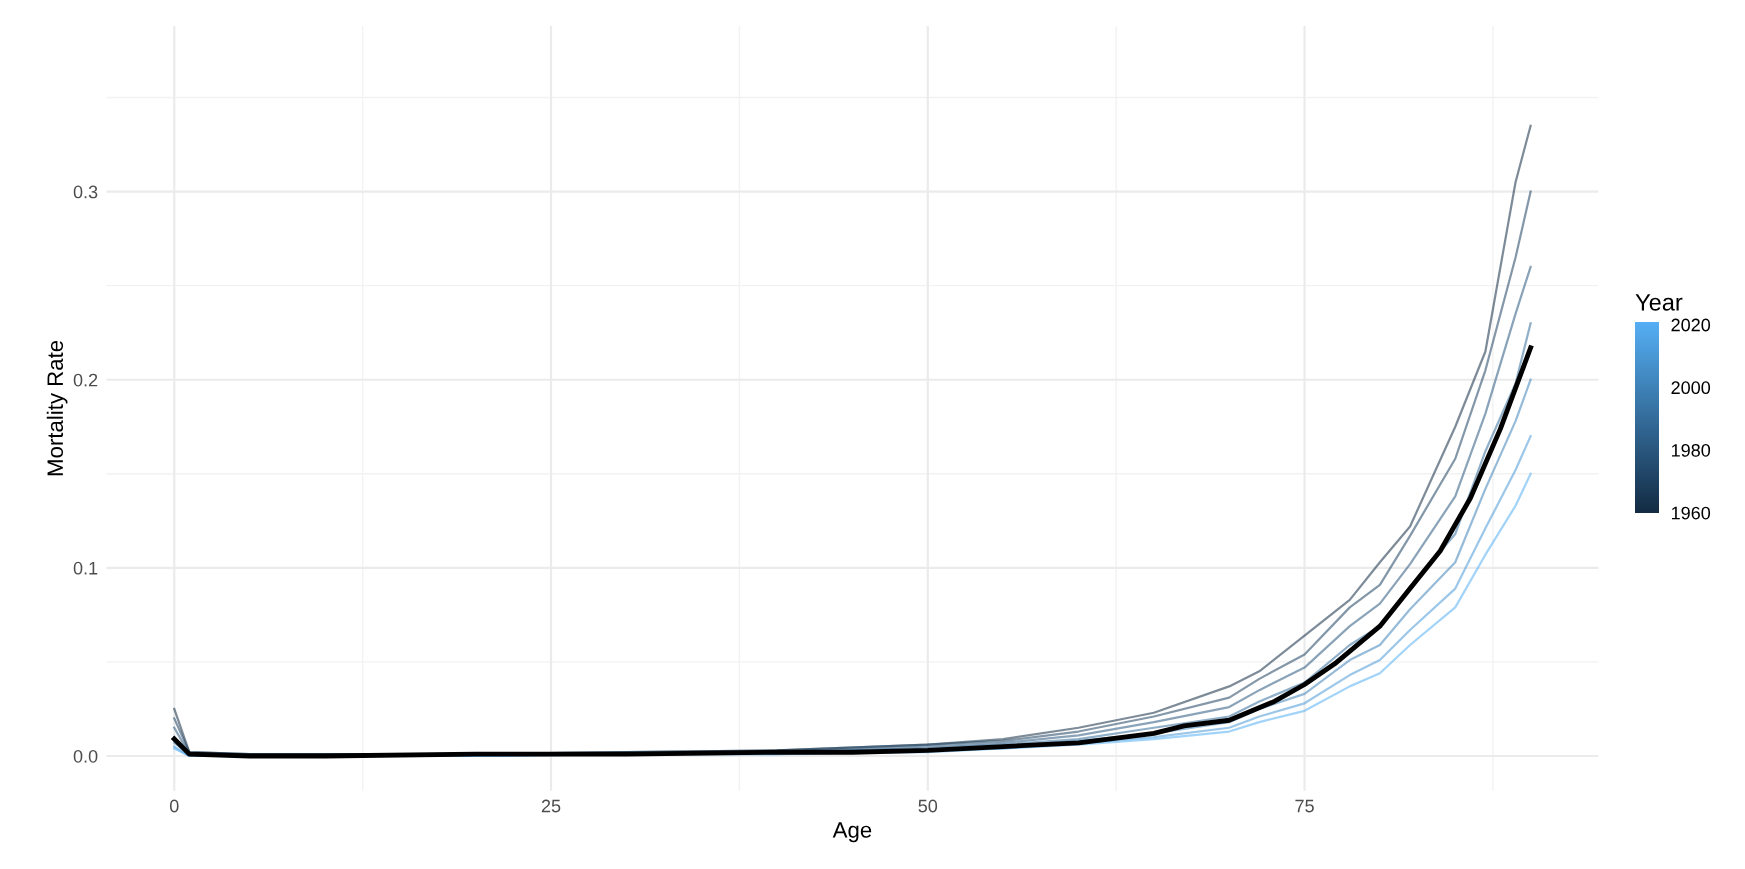  I want to click on x-tick-label: 75, so click(1304, 806).